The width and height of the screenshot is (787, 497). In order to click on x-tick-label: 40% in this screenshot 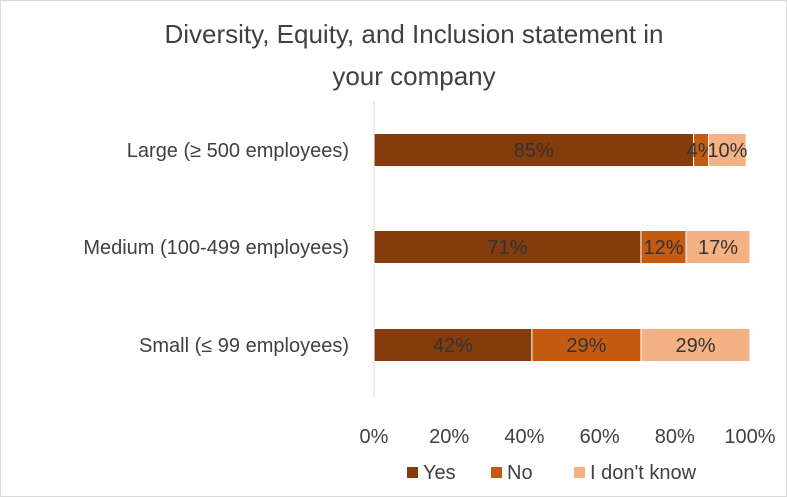, I will do `click(524, 437)`.